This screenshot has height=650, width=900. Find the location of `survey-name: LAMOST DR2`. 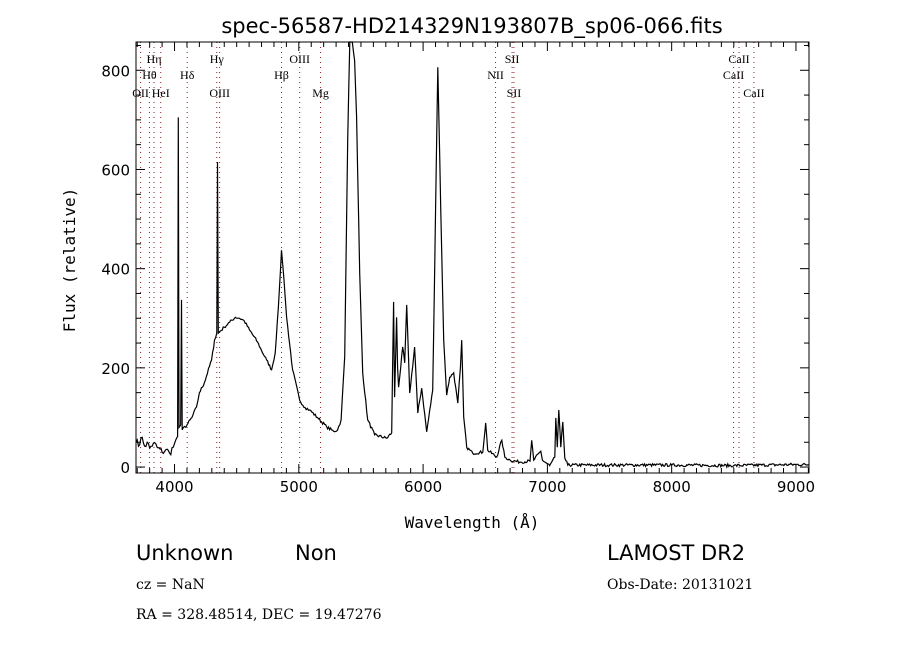

survey-name: LAMOST DR2 is located at coordinates (676, 553).